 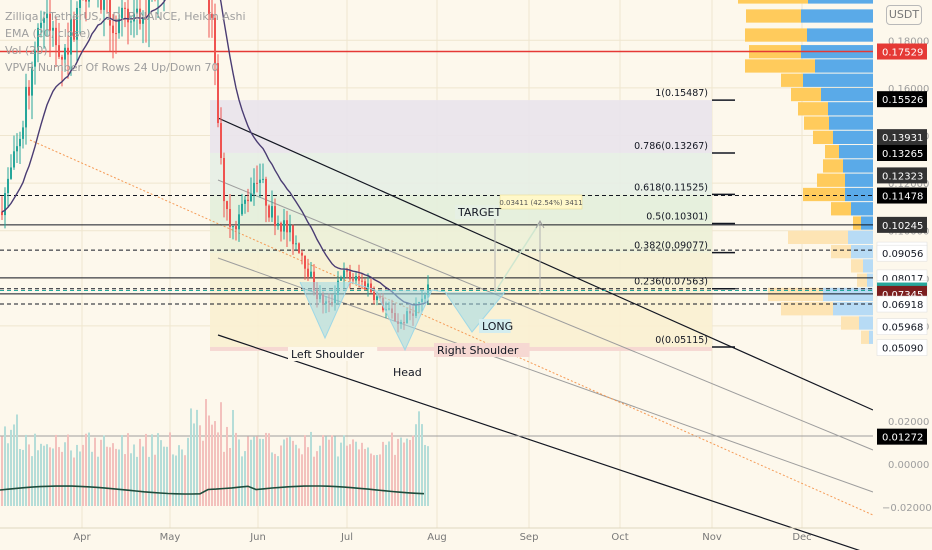 I want to click on fib-level-label: 0.5(0.10301), so click(x=677, y=217).